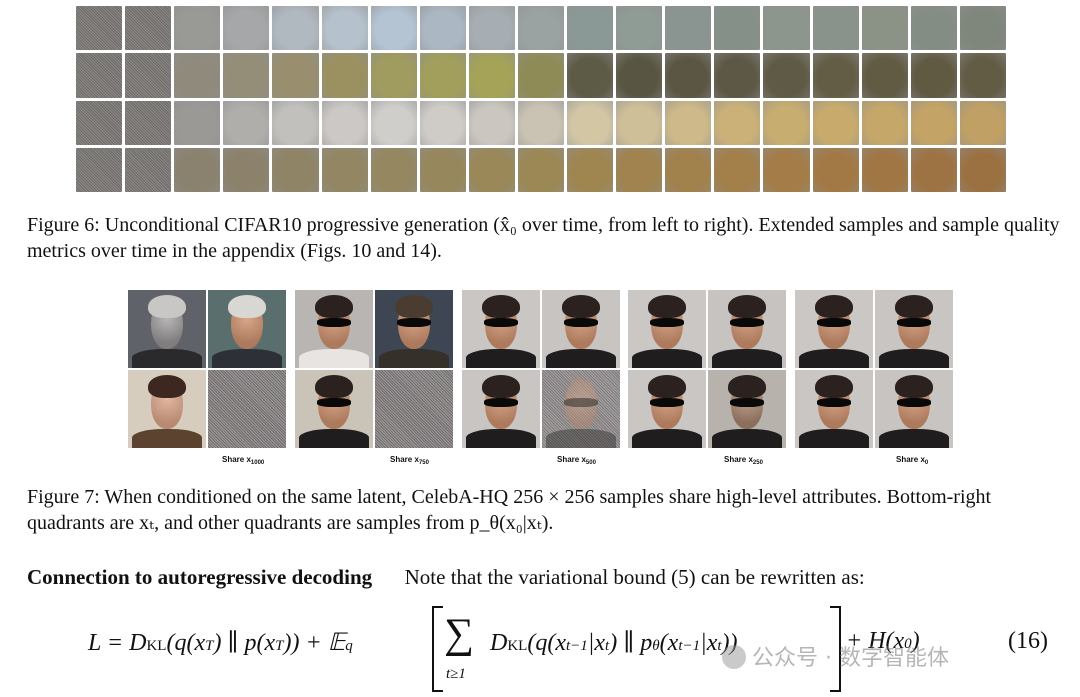  What do you see at coordinates (437, 649) in the screenshot?
I see `left-bracket` at bounding box center [437, 649].